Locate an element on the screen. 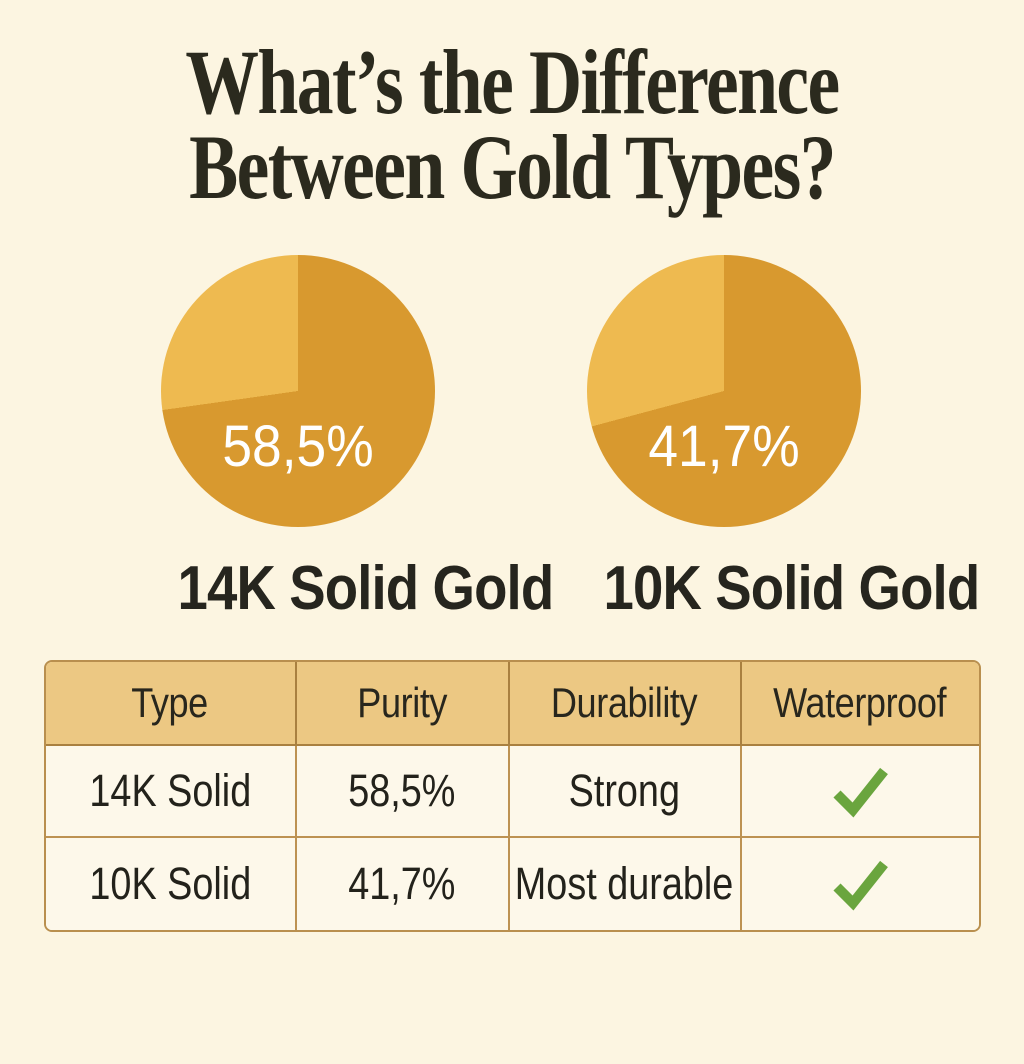  cell-row1-type: 14K Solid is located at coordinates (171, 792).